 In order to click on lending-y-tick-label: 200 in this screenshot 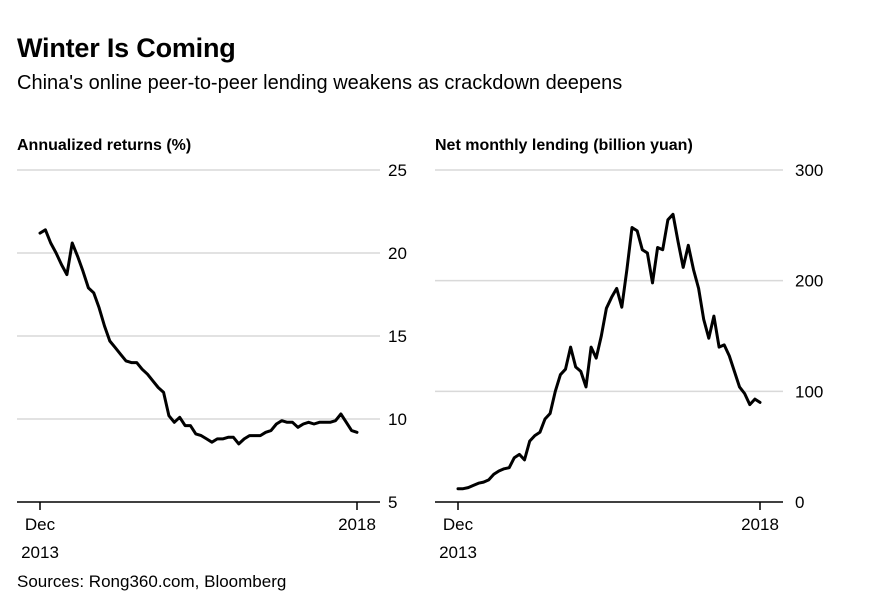, I will do `click(809, 281)`.